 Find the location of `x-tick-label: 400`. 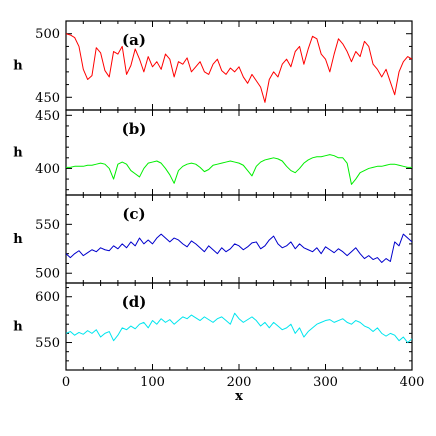

x-tick-label: 400 is located at coordinates (412, 382).